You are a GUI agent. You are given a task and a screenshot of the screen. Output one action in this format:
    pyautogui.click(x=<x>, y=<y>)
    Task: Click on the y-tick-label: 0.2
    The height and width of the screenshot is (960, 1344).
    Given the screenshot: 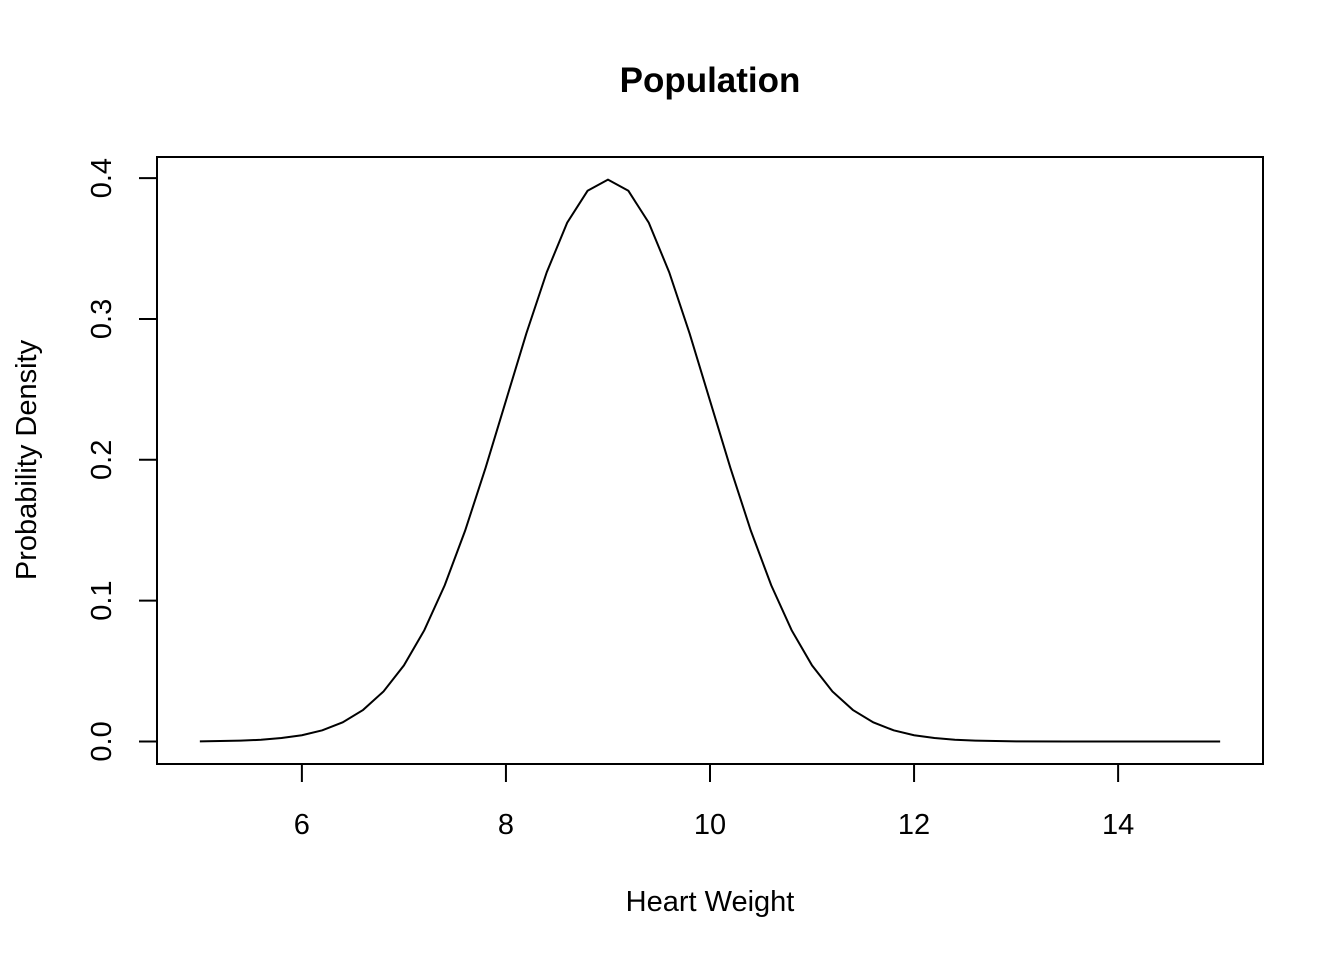 What is the action you would take?
    pyautogui.click(x=102, y=460)
    